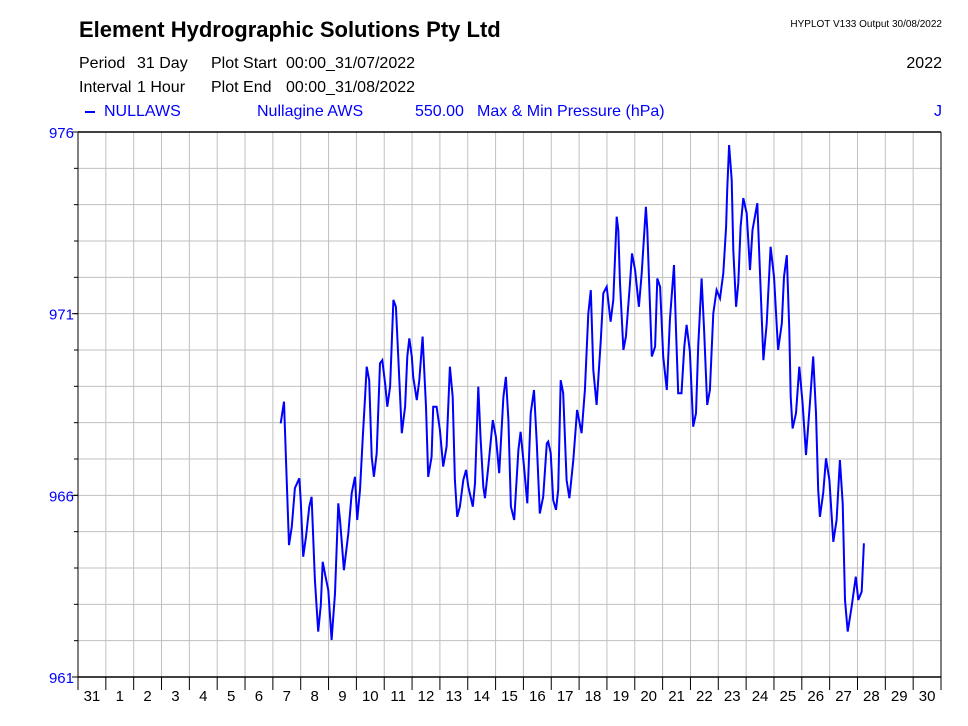  What do you see at coordinates (162, 63) in the screenshot?
I see `period-value: 31 Day` at bounding box center [162, 63].